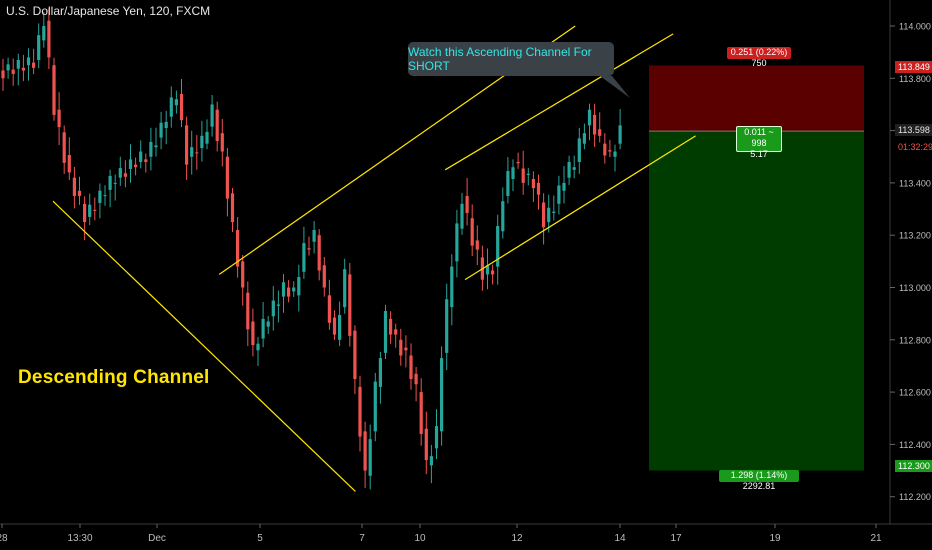 This screenshot has width=932, height=550. What do you see at coordinates (915, 79) in the screenshot?
I see `y-tick-label: 113.800` at bounding box center [915, 79].